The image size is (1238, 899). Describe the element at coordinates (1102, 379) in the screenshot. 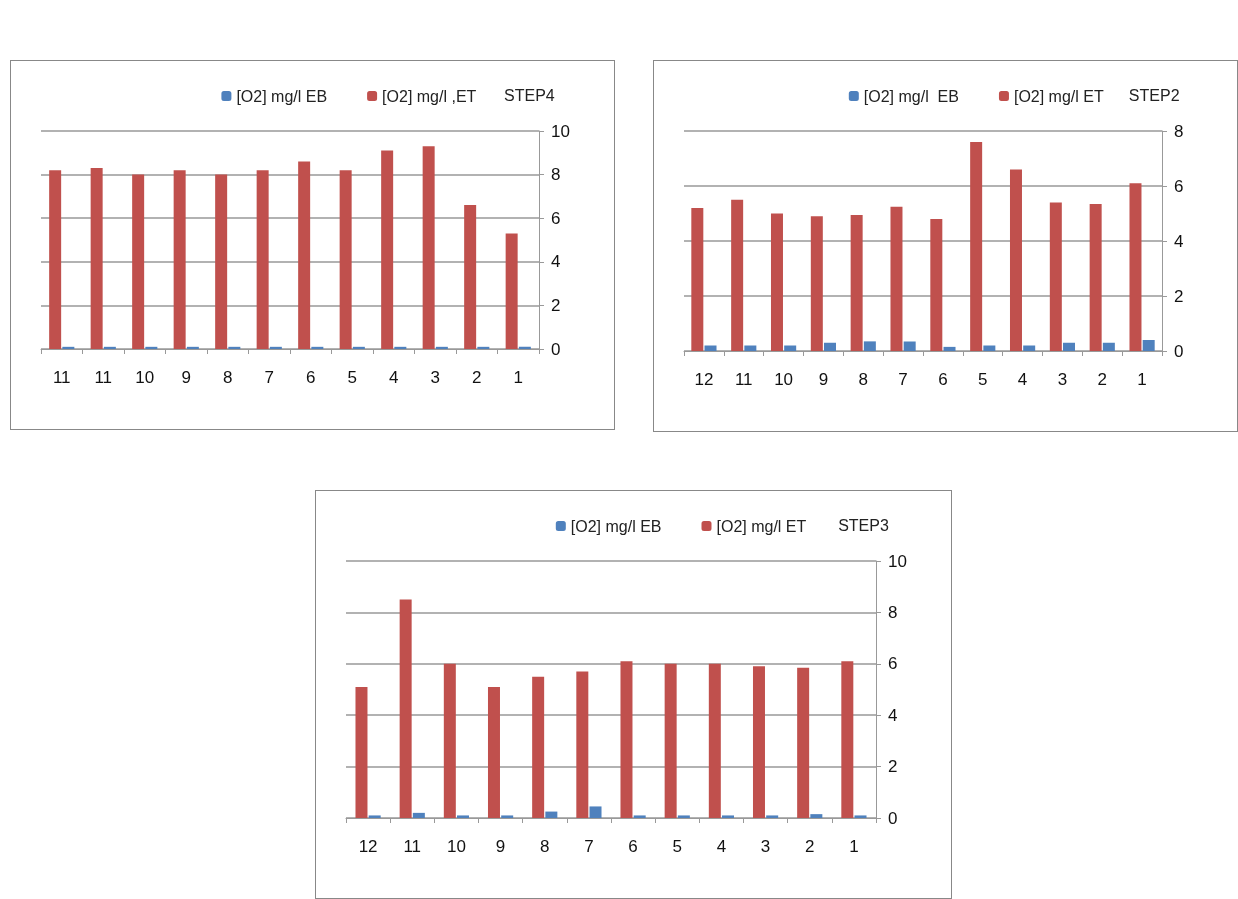

I see `x-tick-label: 2` at that location.